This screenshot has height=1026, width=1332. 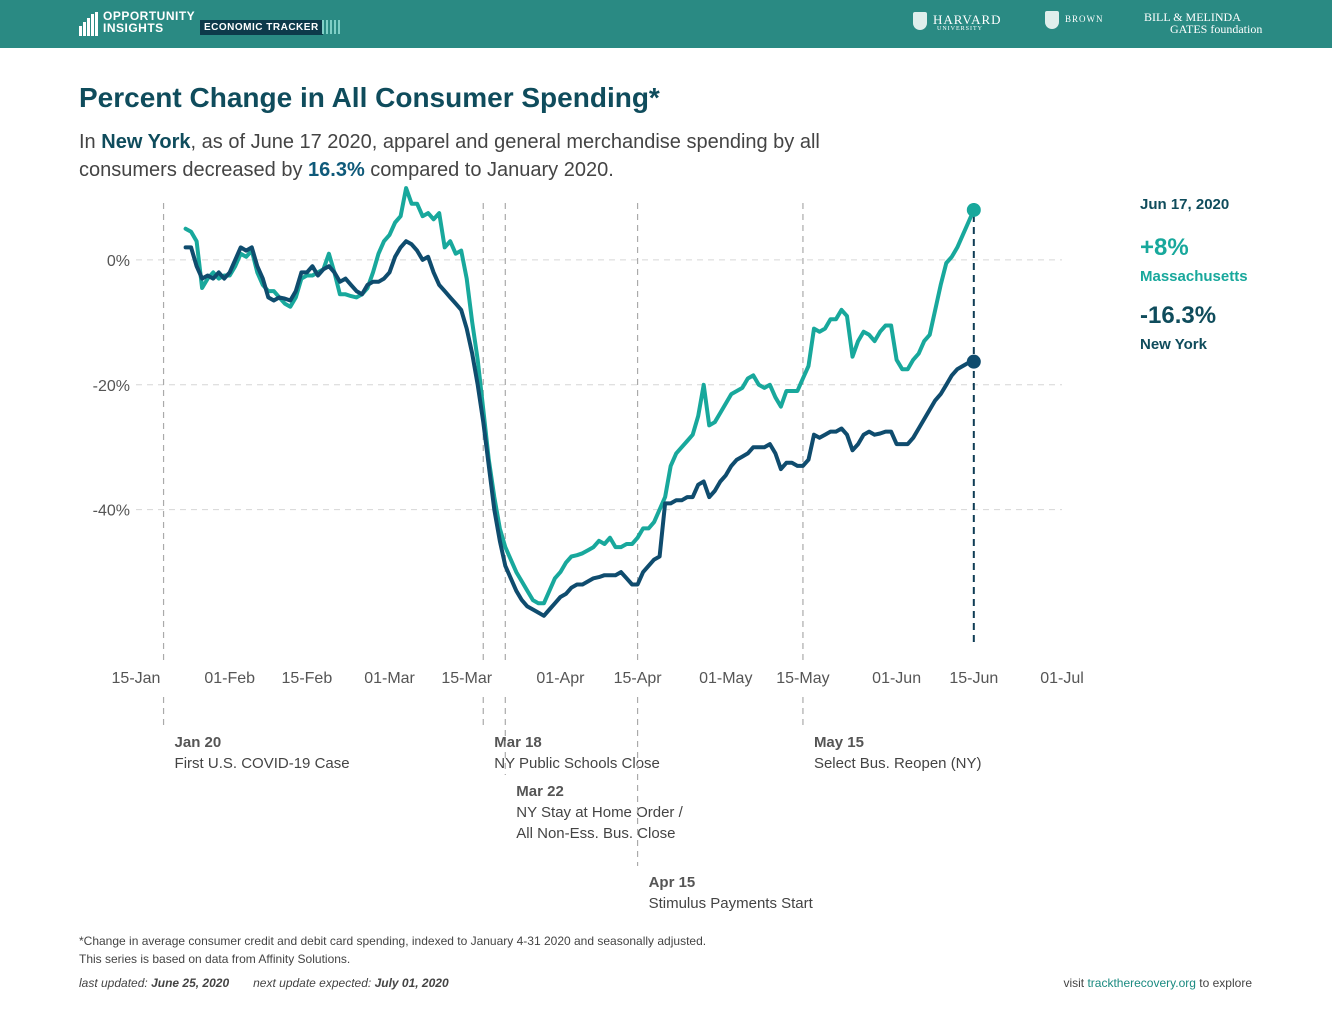 I want to click on event-date-label: May 15, so click(x=839, y=742).